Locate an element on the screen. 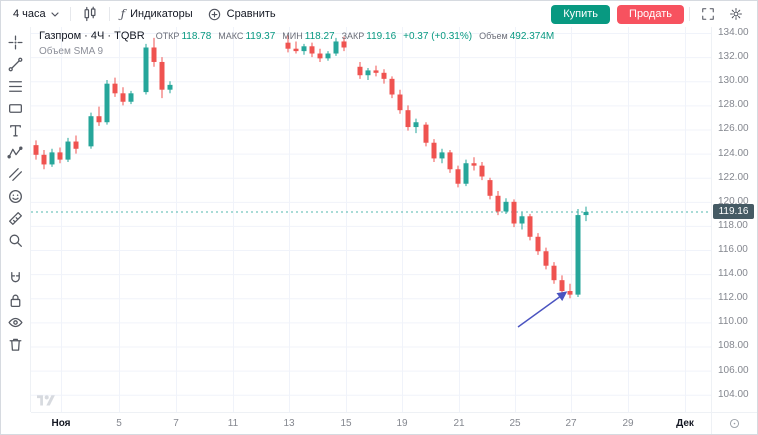 This screenshot has width=758, height=435. tool-fib-retracement is located at coordinates (16, 86).